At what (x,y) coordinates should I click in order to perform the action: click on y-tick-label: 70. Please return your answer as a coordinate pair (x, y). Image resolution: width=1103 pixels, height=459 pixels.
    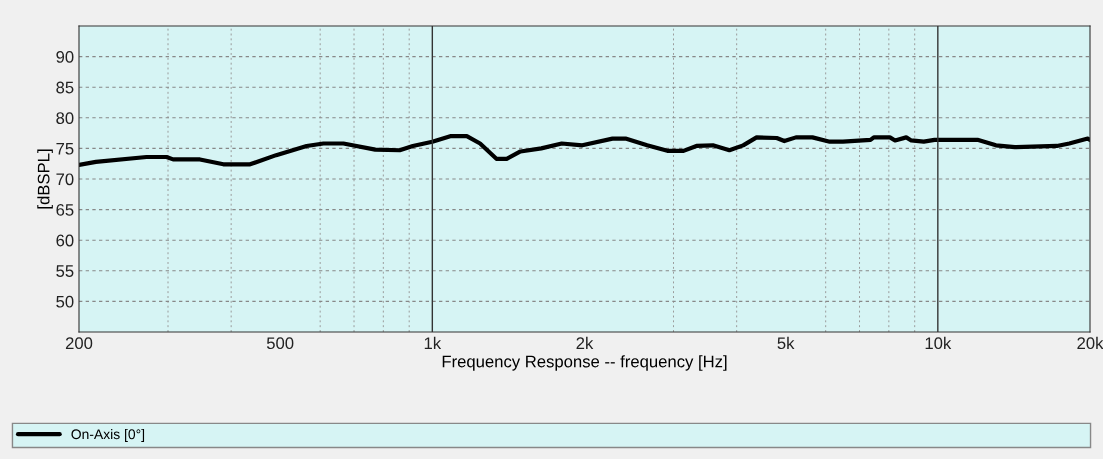
    Looking at the image, I should click on (65, 179).